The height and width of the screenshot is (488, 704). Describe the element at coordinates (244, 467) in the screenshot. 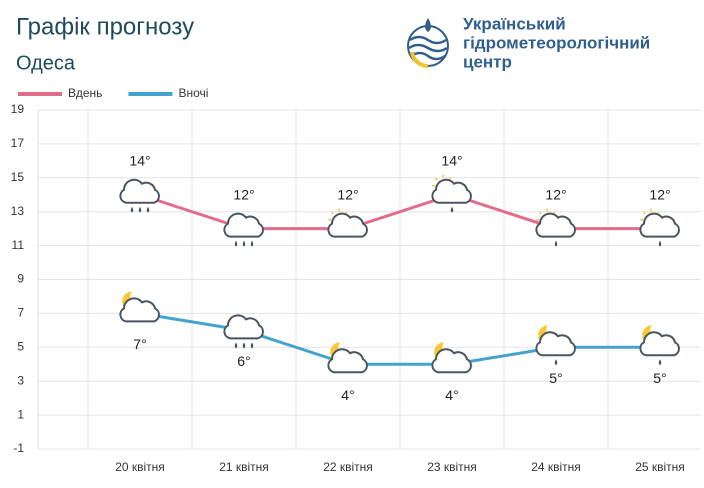

I see `x-tick-label: 21 квітня` at that location.